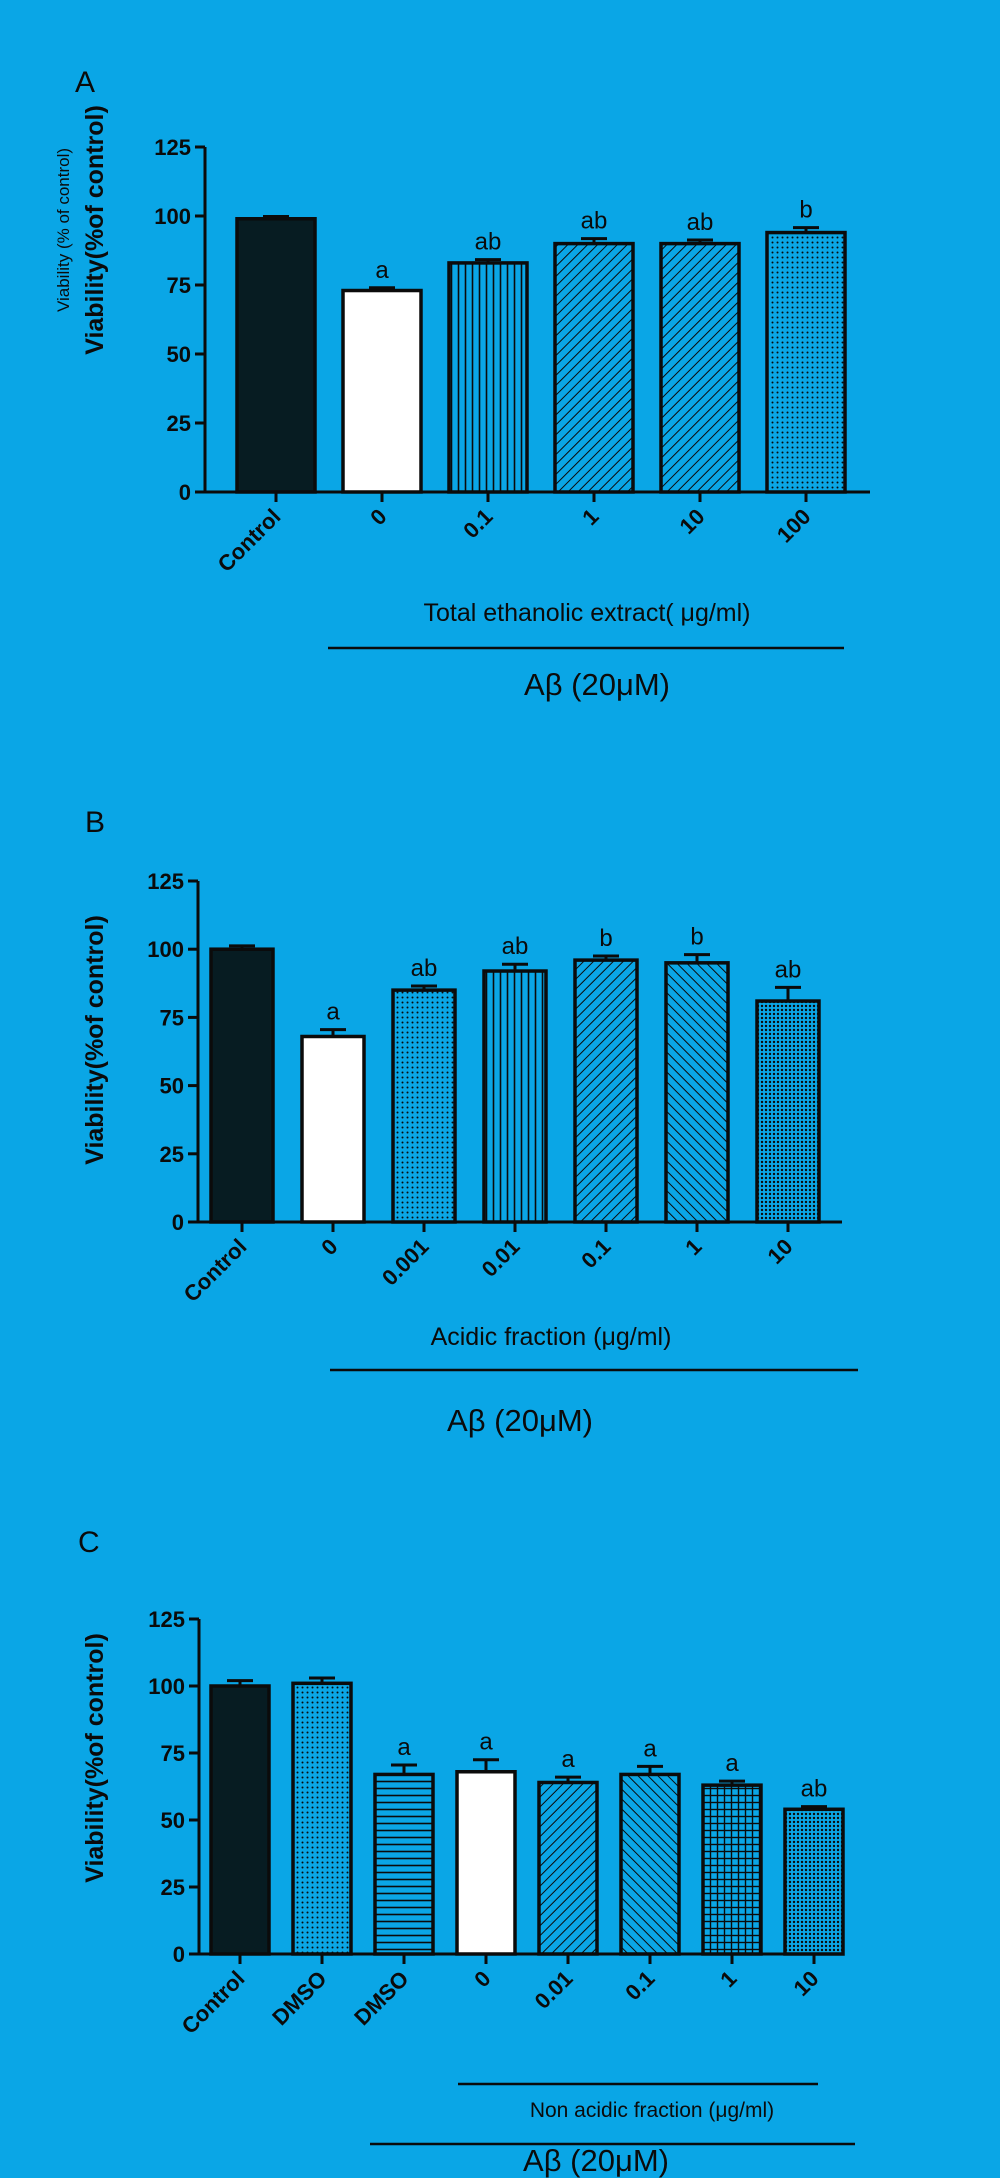  I want to click on panel-b-y-tick-label: 50, so click(172, 1086).